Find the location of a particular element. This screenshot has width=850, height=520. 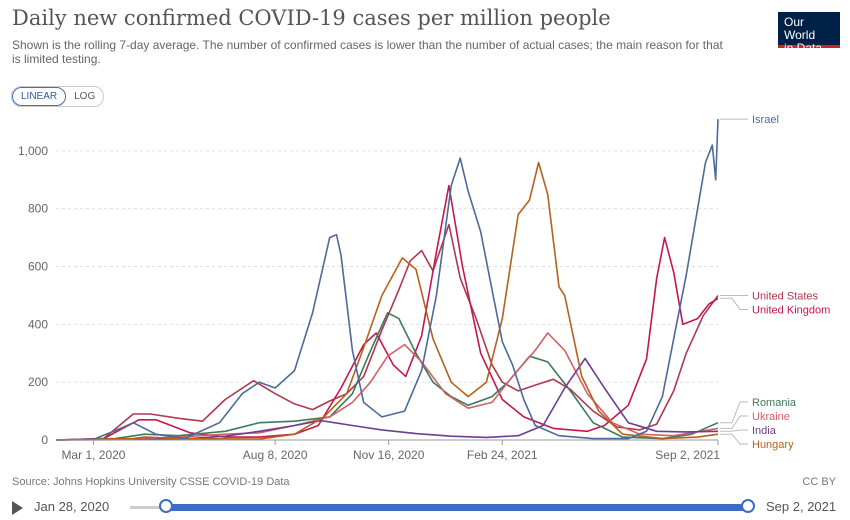

timeline: Jan 28, 2020 Sep 2, 2021 is located at coordinates (425, 508).